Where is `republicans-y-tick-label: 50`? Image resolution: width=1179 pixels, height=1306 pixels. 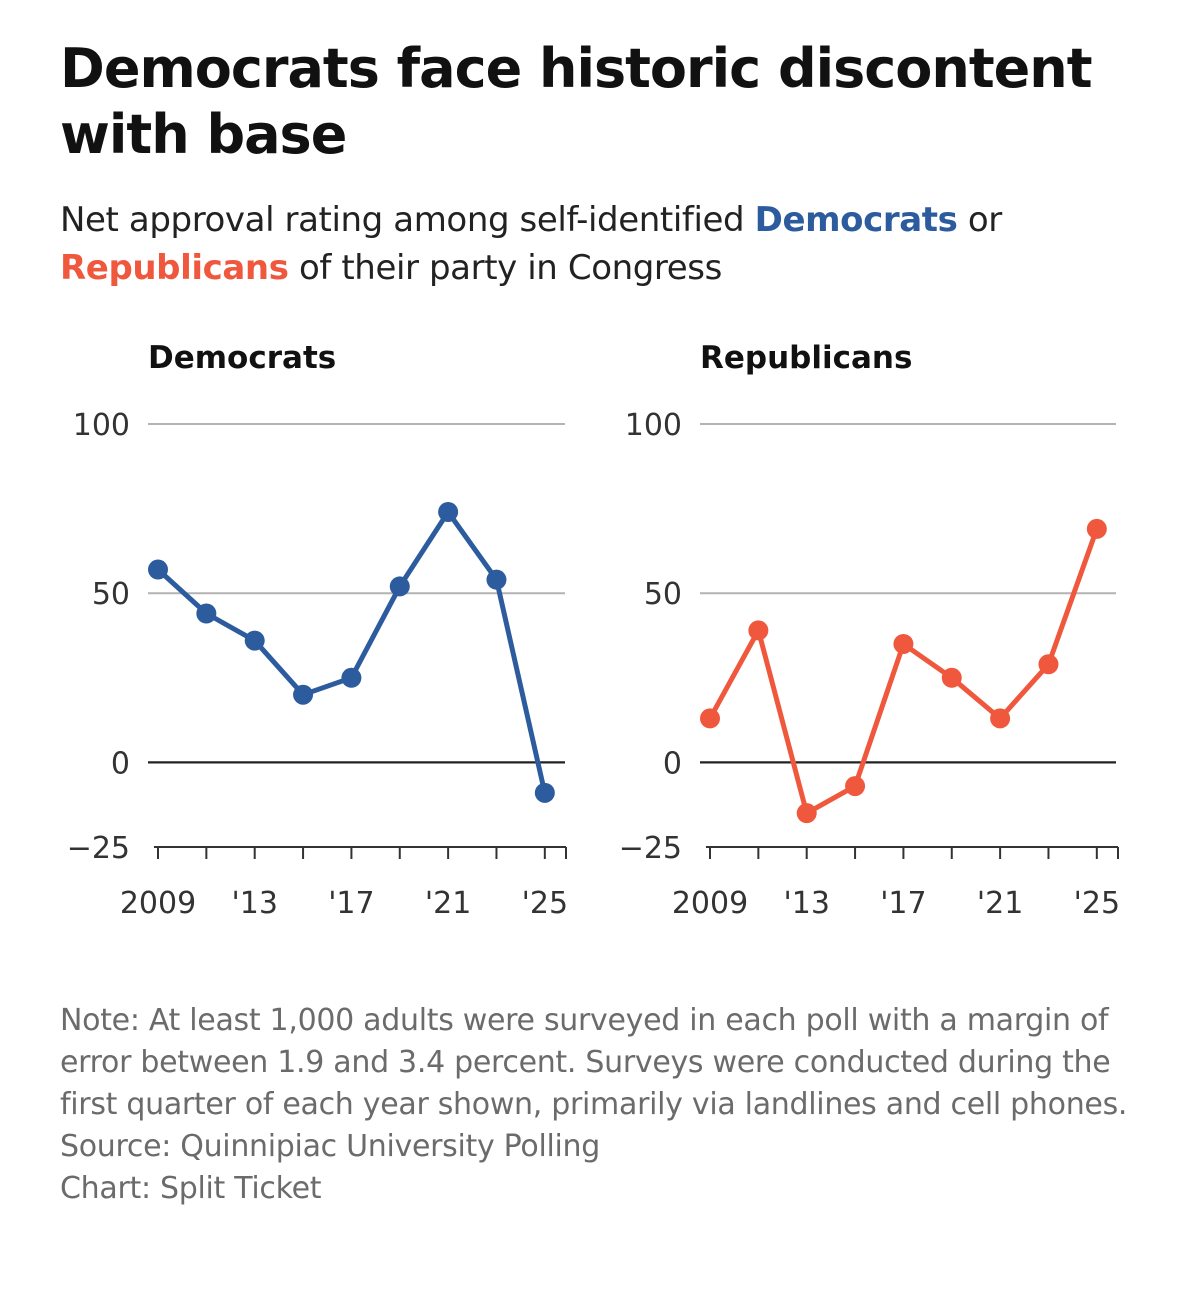
republicans-y-tick-label: 50 is located at coordinates (663, 594).